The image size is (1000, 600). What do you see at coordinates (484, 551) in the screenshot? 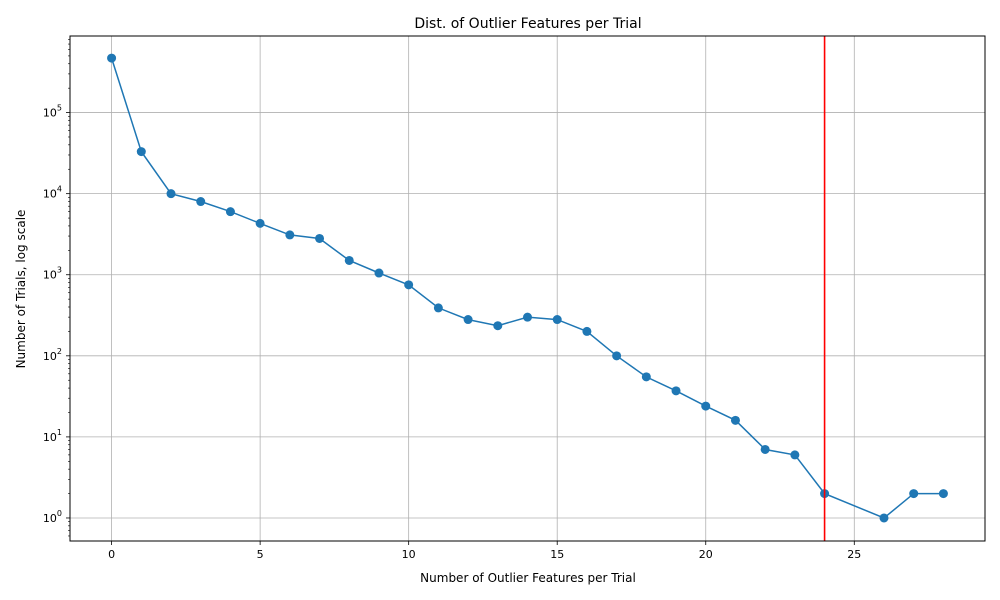
I see `x-axis: 0 5 10 15 20 25` at bounding box center [484, 551].